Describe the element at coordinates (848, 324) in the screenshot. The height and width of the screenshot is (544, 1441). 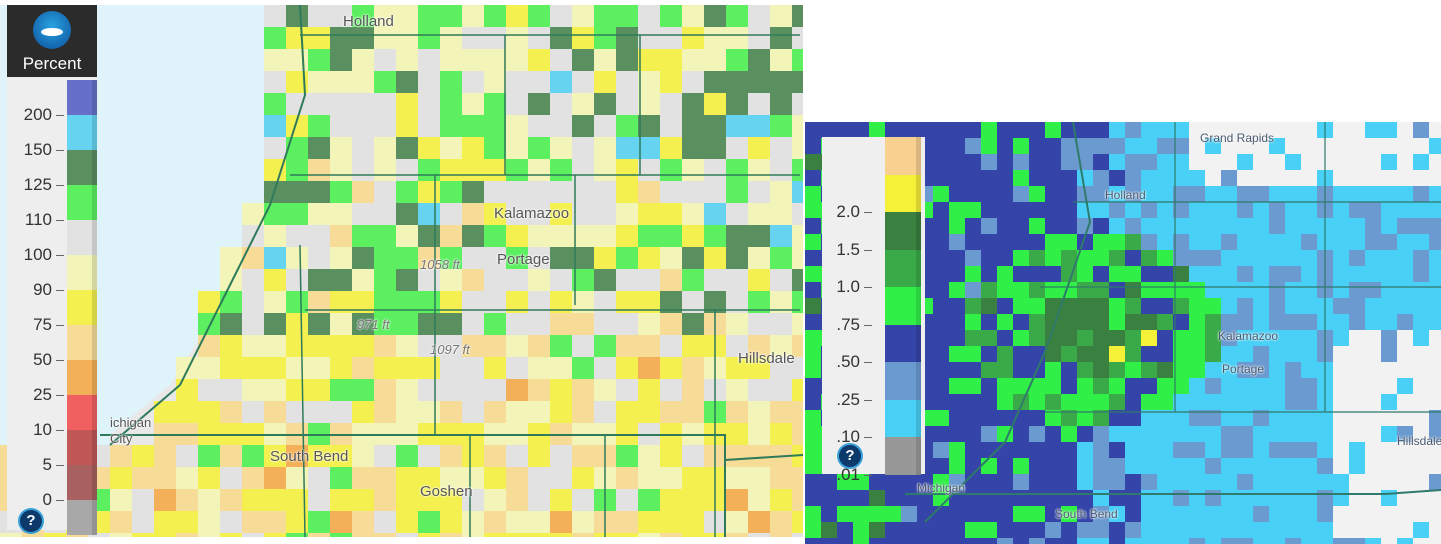
I see `legend-label: .75` at that location.